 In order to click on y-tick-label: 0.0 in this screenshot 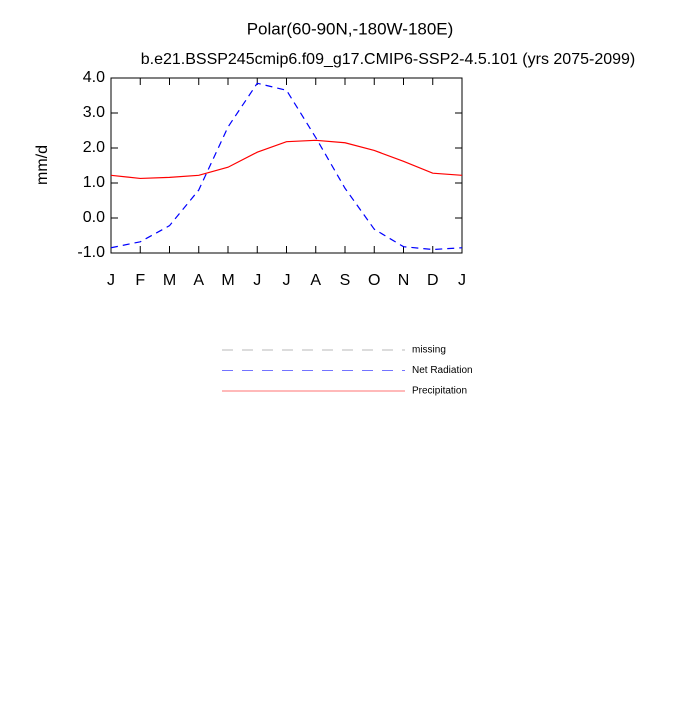, I will do `click(94, 217)`.